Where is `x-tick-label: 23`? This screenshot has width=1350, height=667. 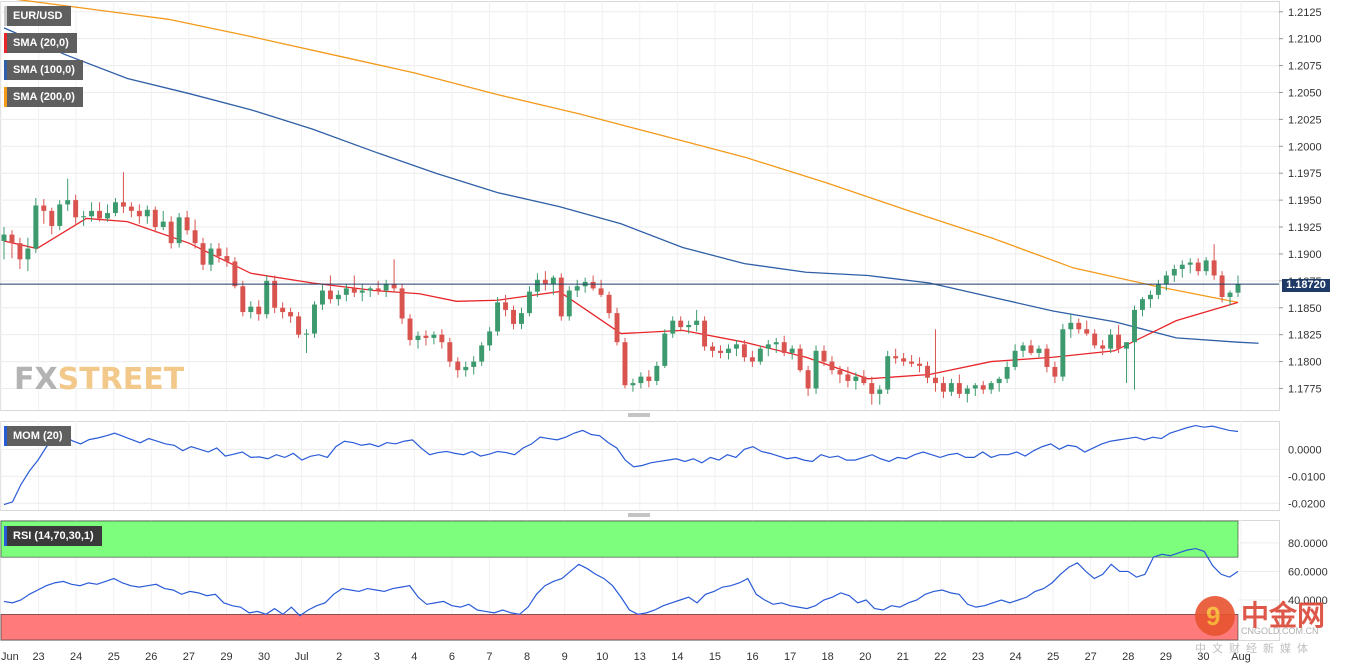
x-tick-label: 23 is located at coordinates (978, 657).